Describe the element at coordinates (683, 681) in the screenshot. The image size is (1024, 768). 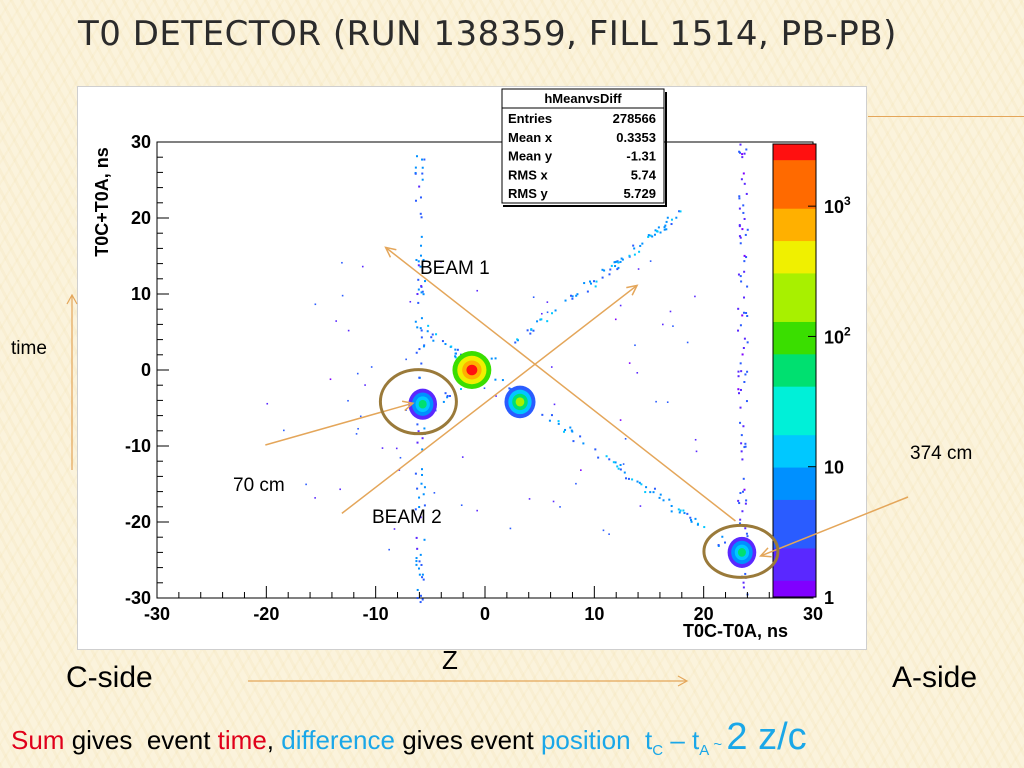
I see `z-arrow-head` at that location.